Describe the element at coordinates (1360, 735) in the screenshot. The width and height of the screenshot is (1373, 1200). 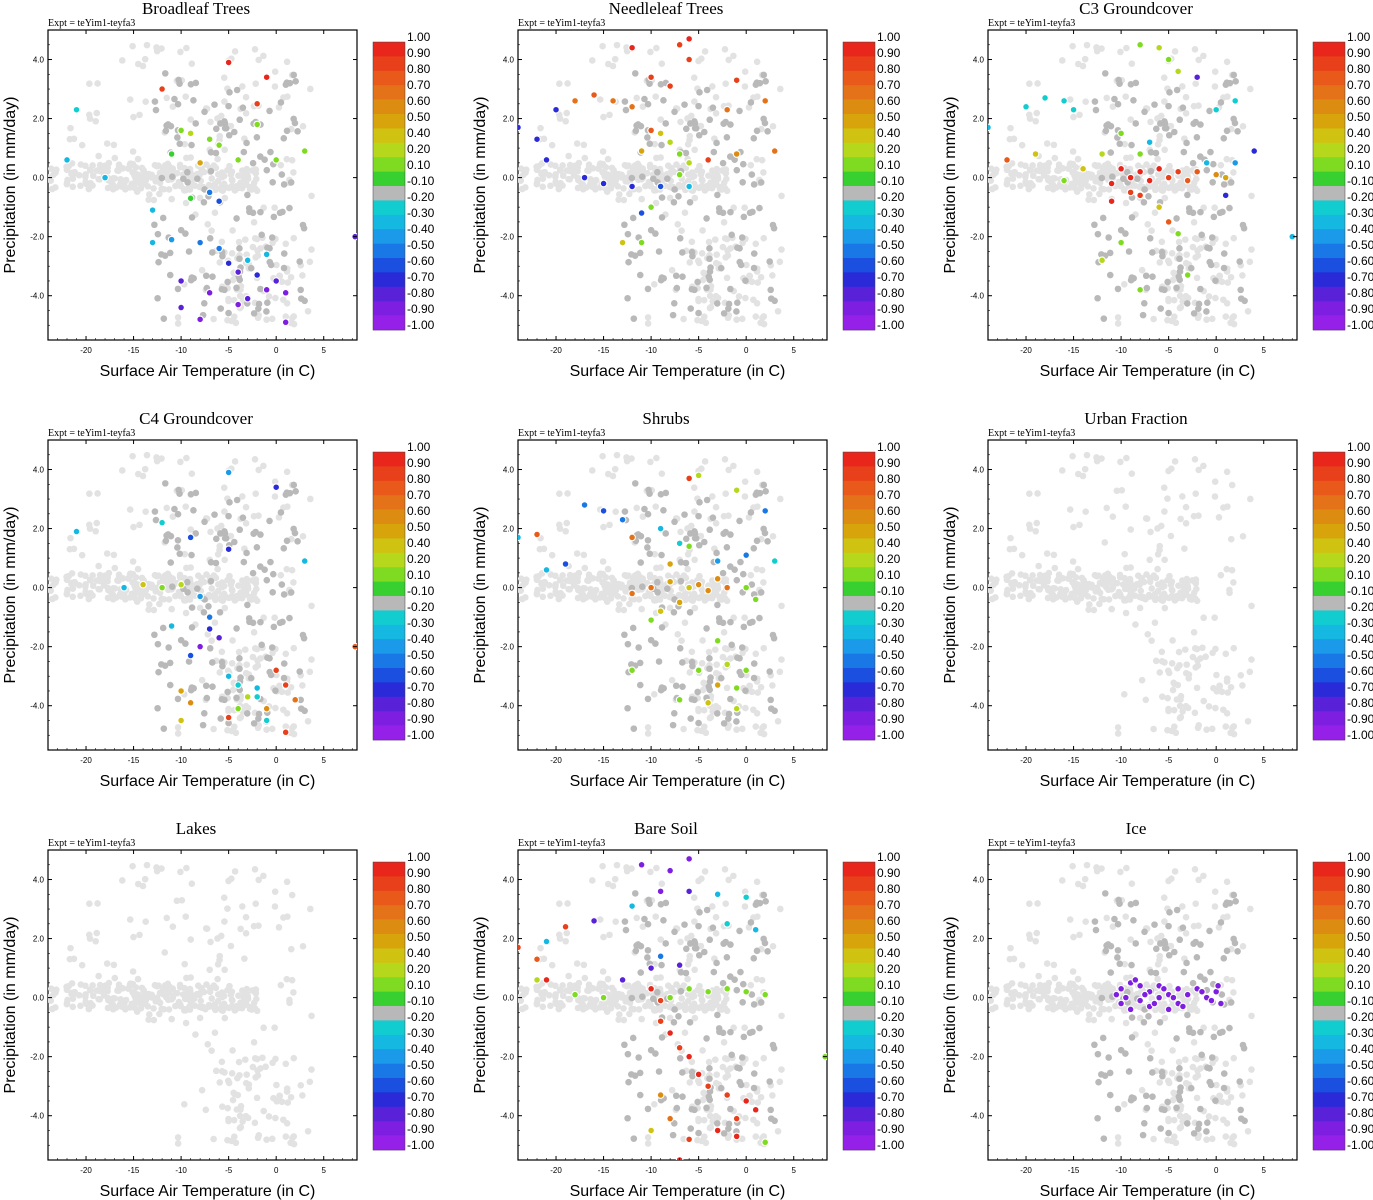
I see `colorbar-label: -1.00` at that location.